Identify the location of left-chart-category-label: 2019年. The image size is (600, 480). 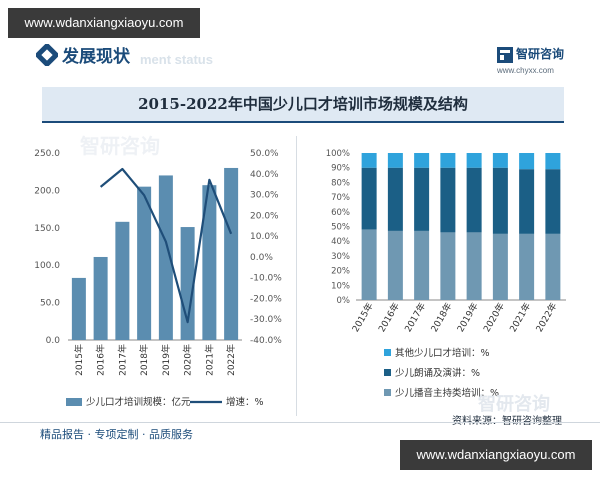
(166, 360).